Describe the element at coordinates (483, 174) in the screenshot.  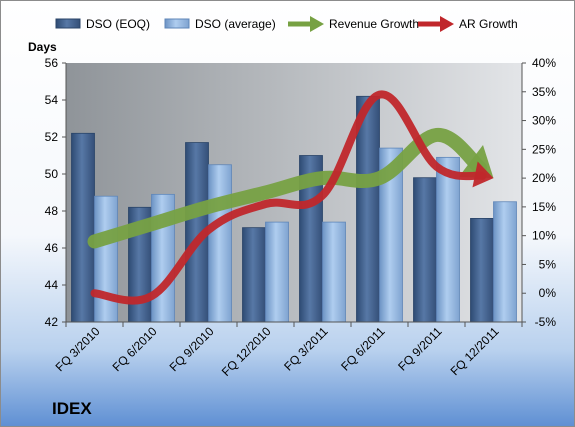
I see `arrowhead-ar-growth` at that location.